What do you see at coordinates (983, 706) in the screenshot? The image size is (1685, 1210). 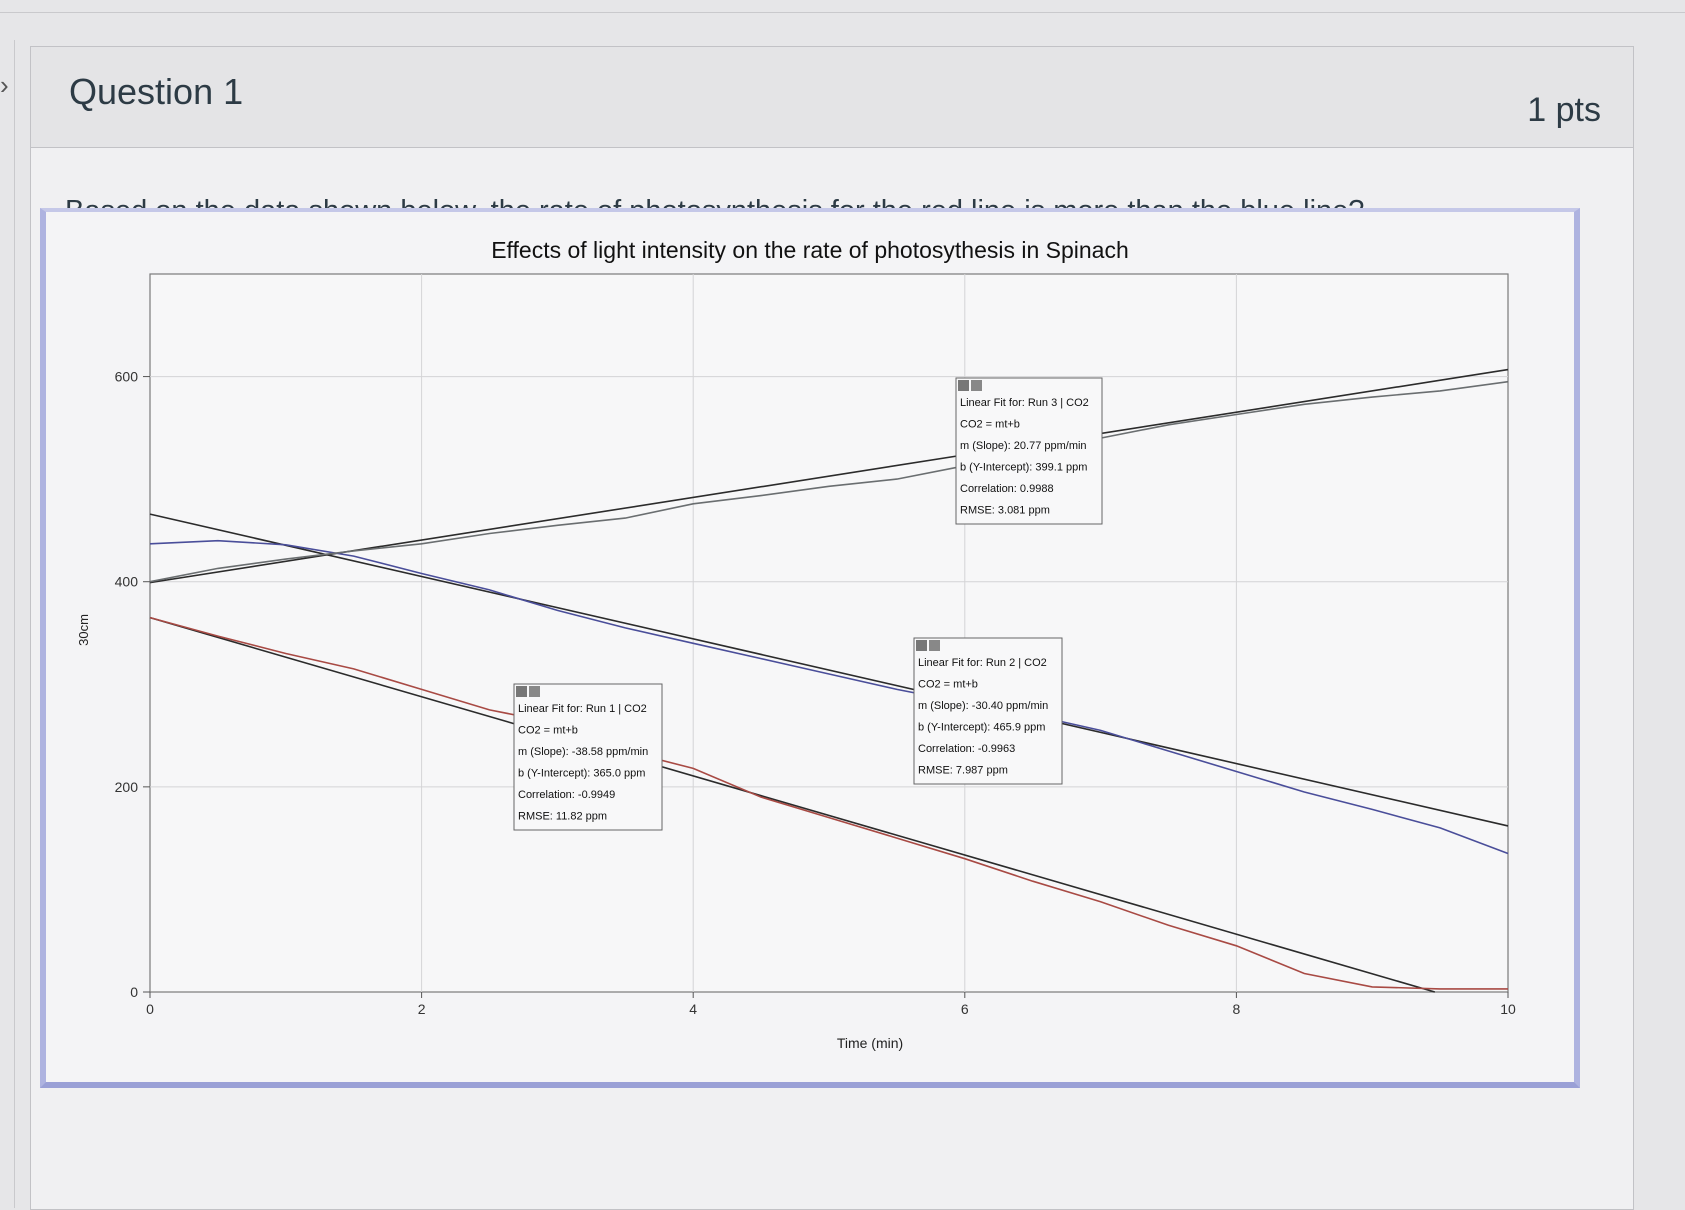 I see `fit-info-line: m (Slope): -30.40 ppm/min` at bounding box center [983, 706].